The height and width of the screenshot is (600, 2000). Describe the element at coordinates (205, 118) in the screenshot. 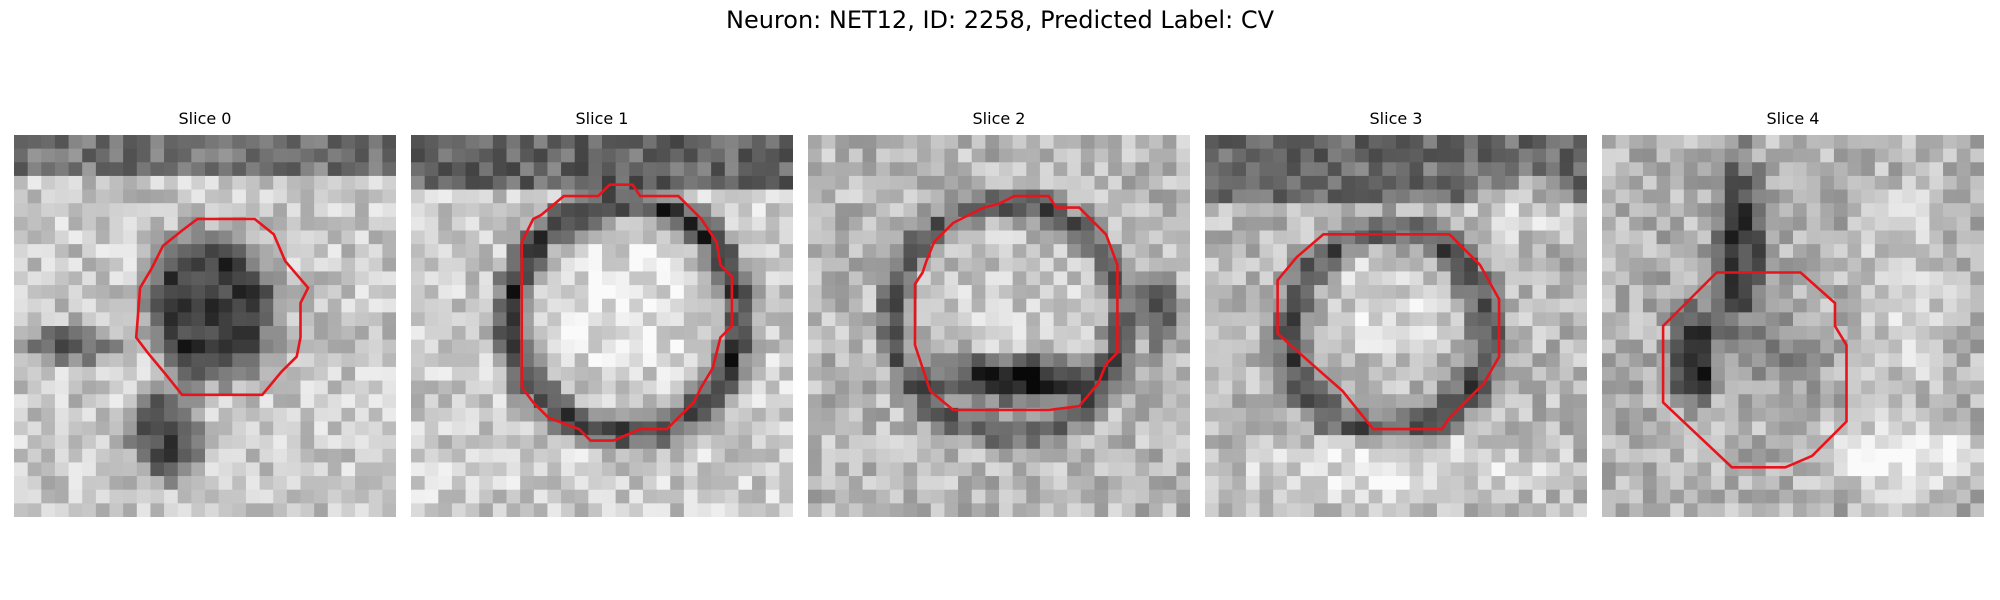

I see `slice-title-0: Slice 0` at that location.